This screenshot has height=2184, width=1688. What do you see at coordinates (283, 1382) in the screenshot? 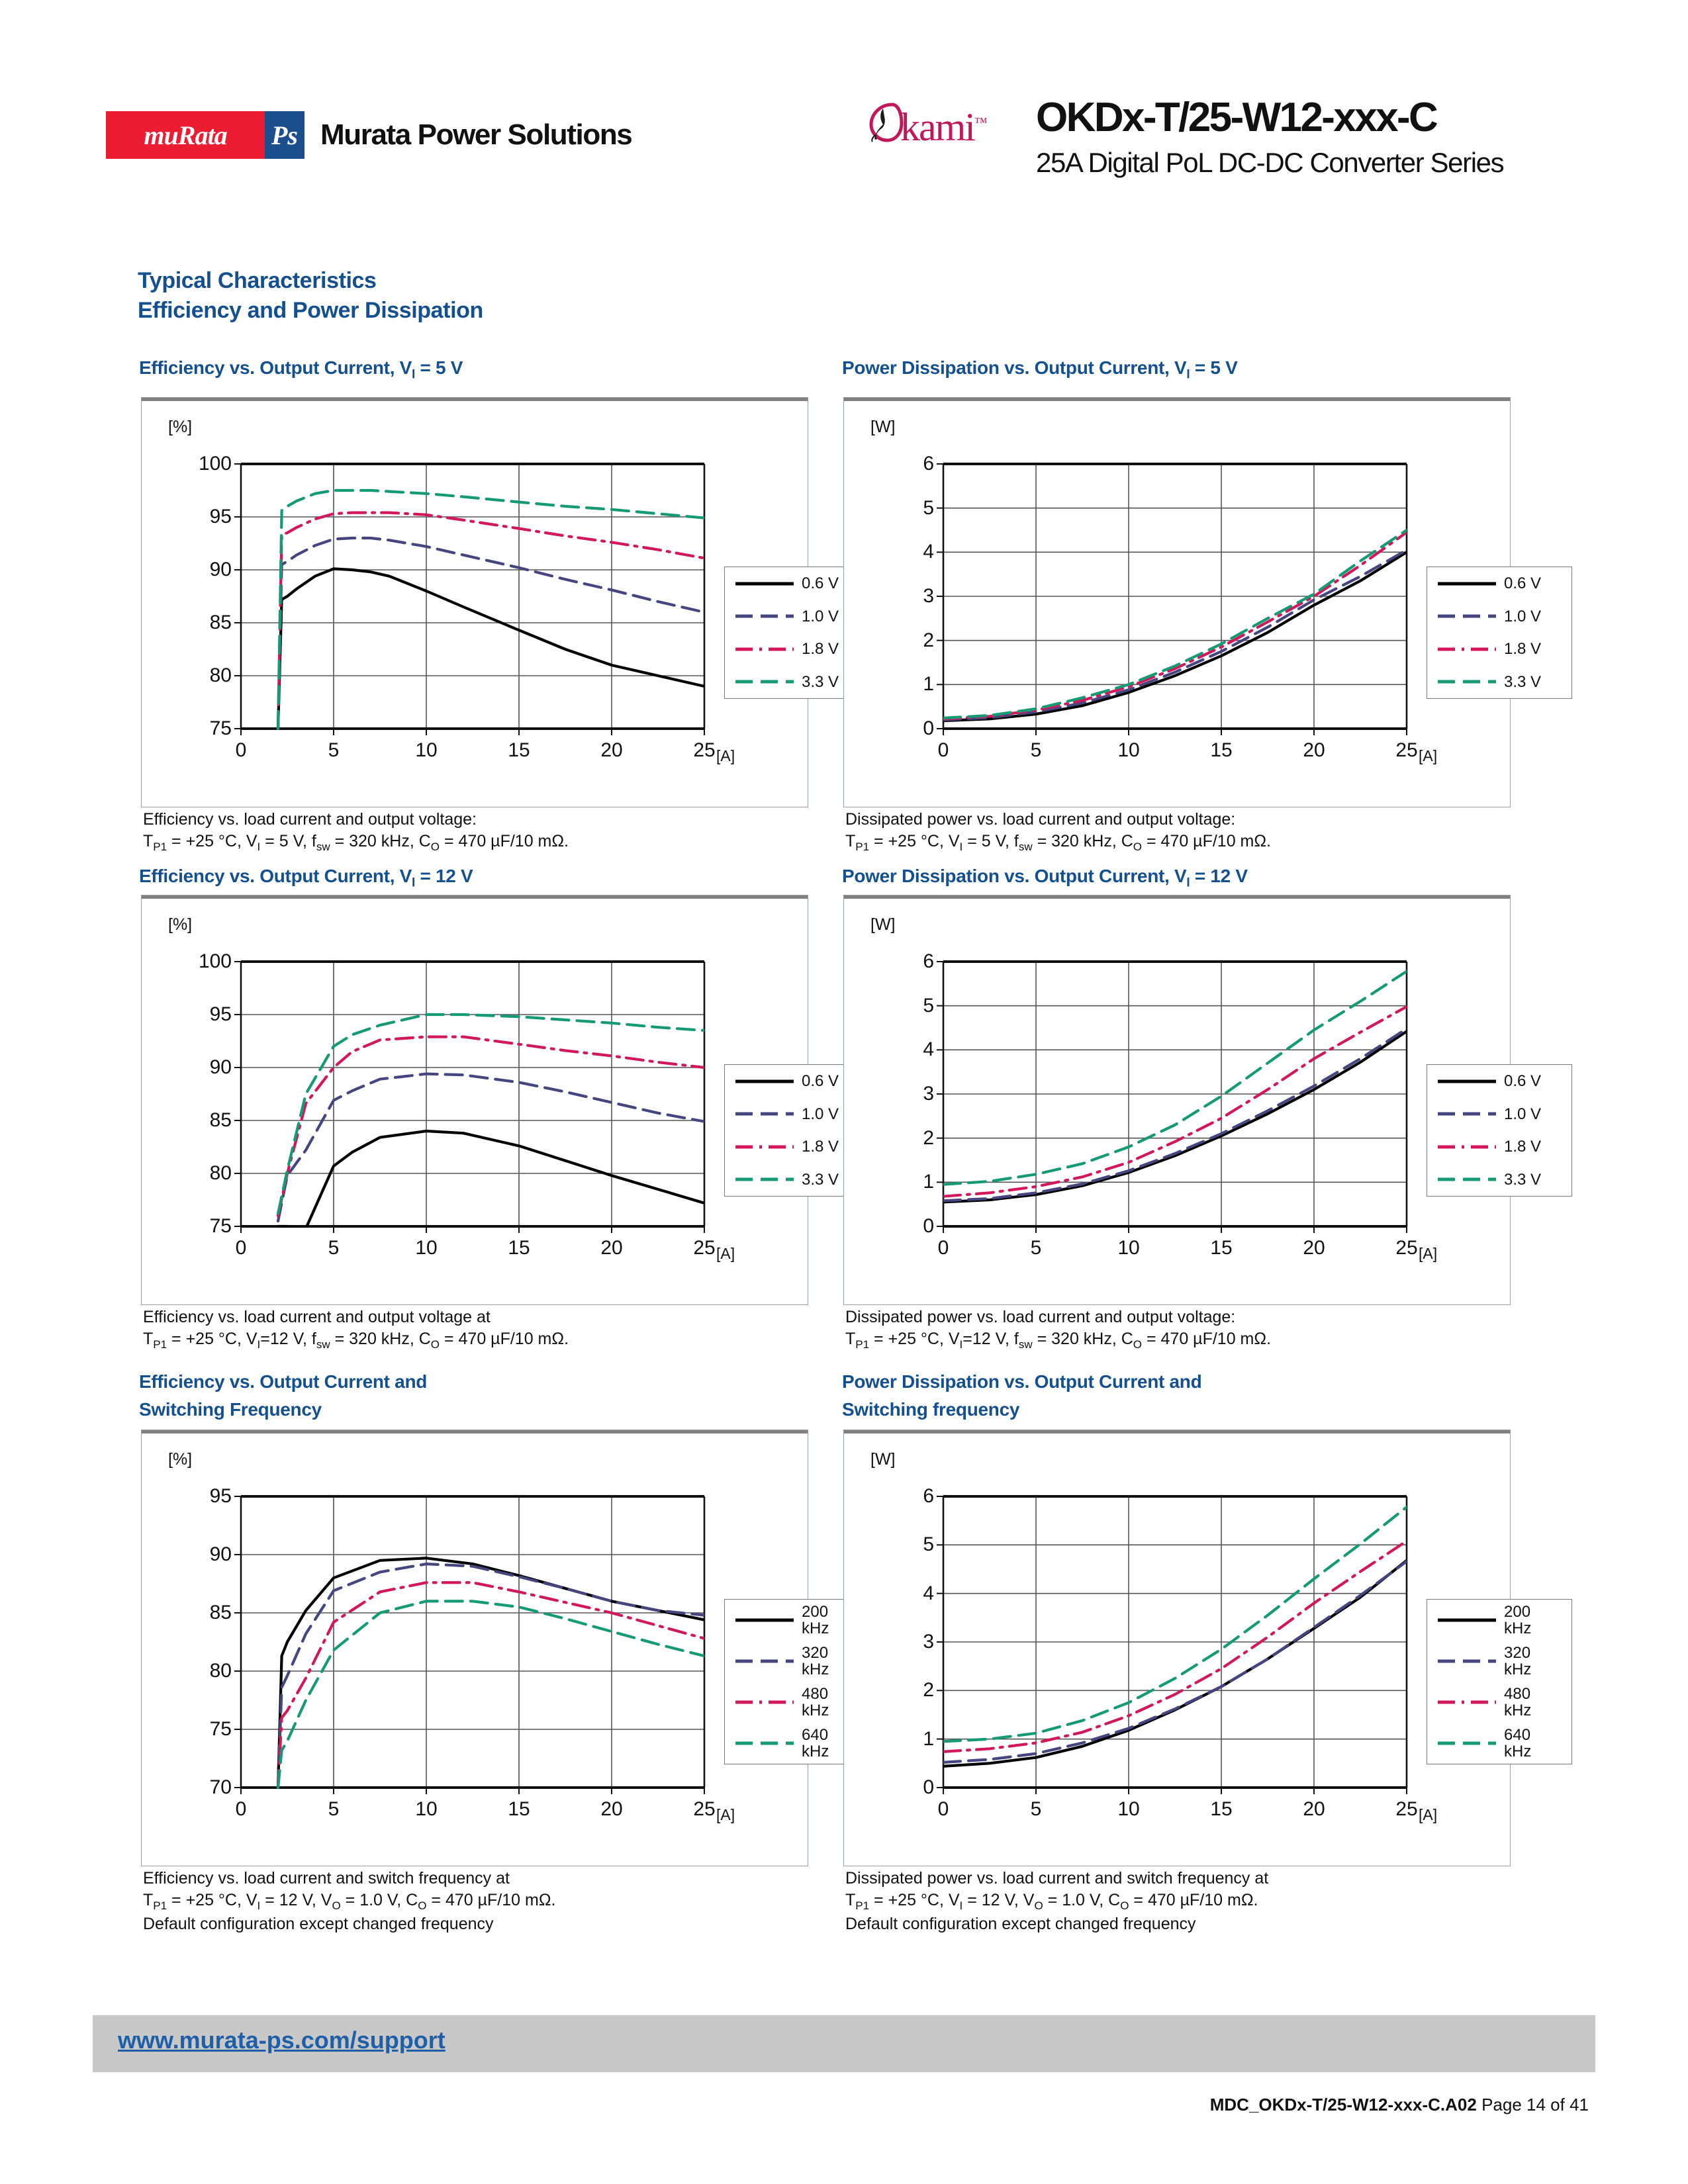
I see `chart-heading-eff-fsw-l1: Efficiency vs. Output Current and` at bounding box center [283, 1382].